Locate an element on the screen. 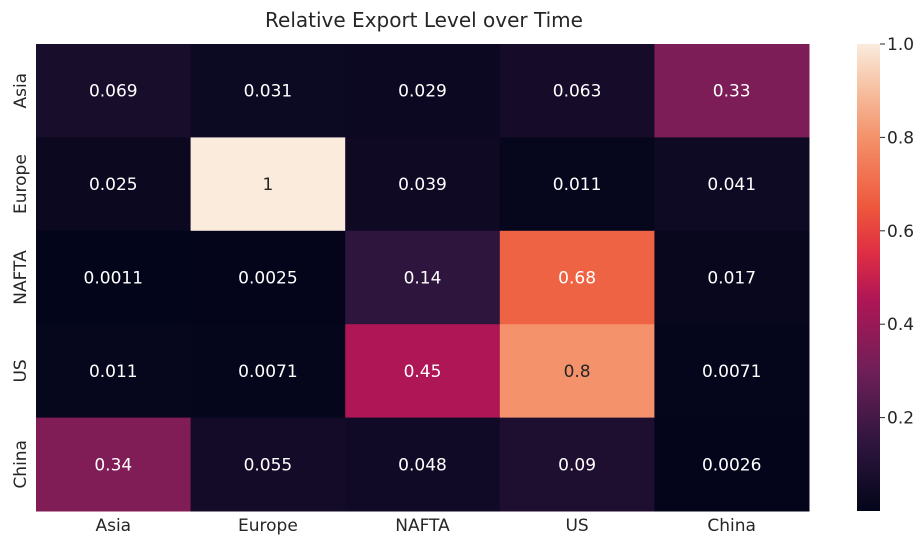  colorbar-tick-label: 0.2 is located at coordinates (900, 419).